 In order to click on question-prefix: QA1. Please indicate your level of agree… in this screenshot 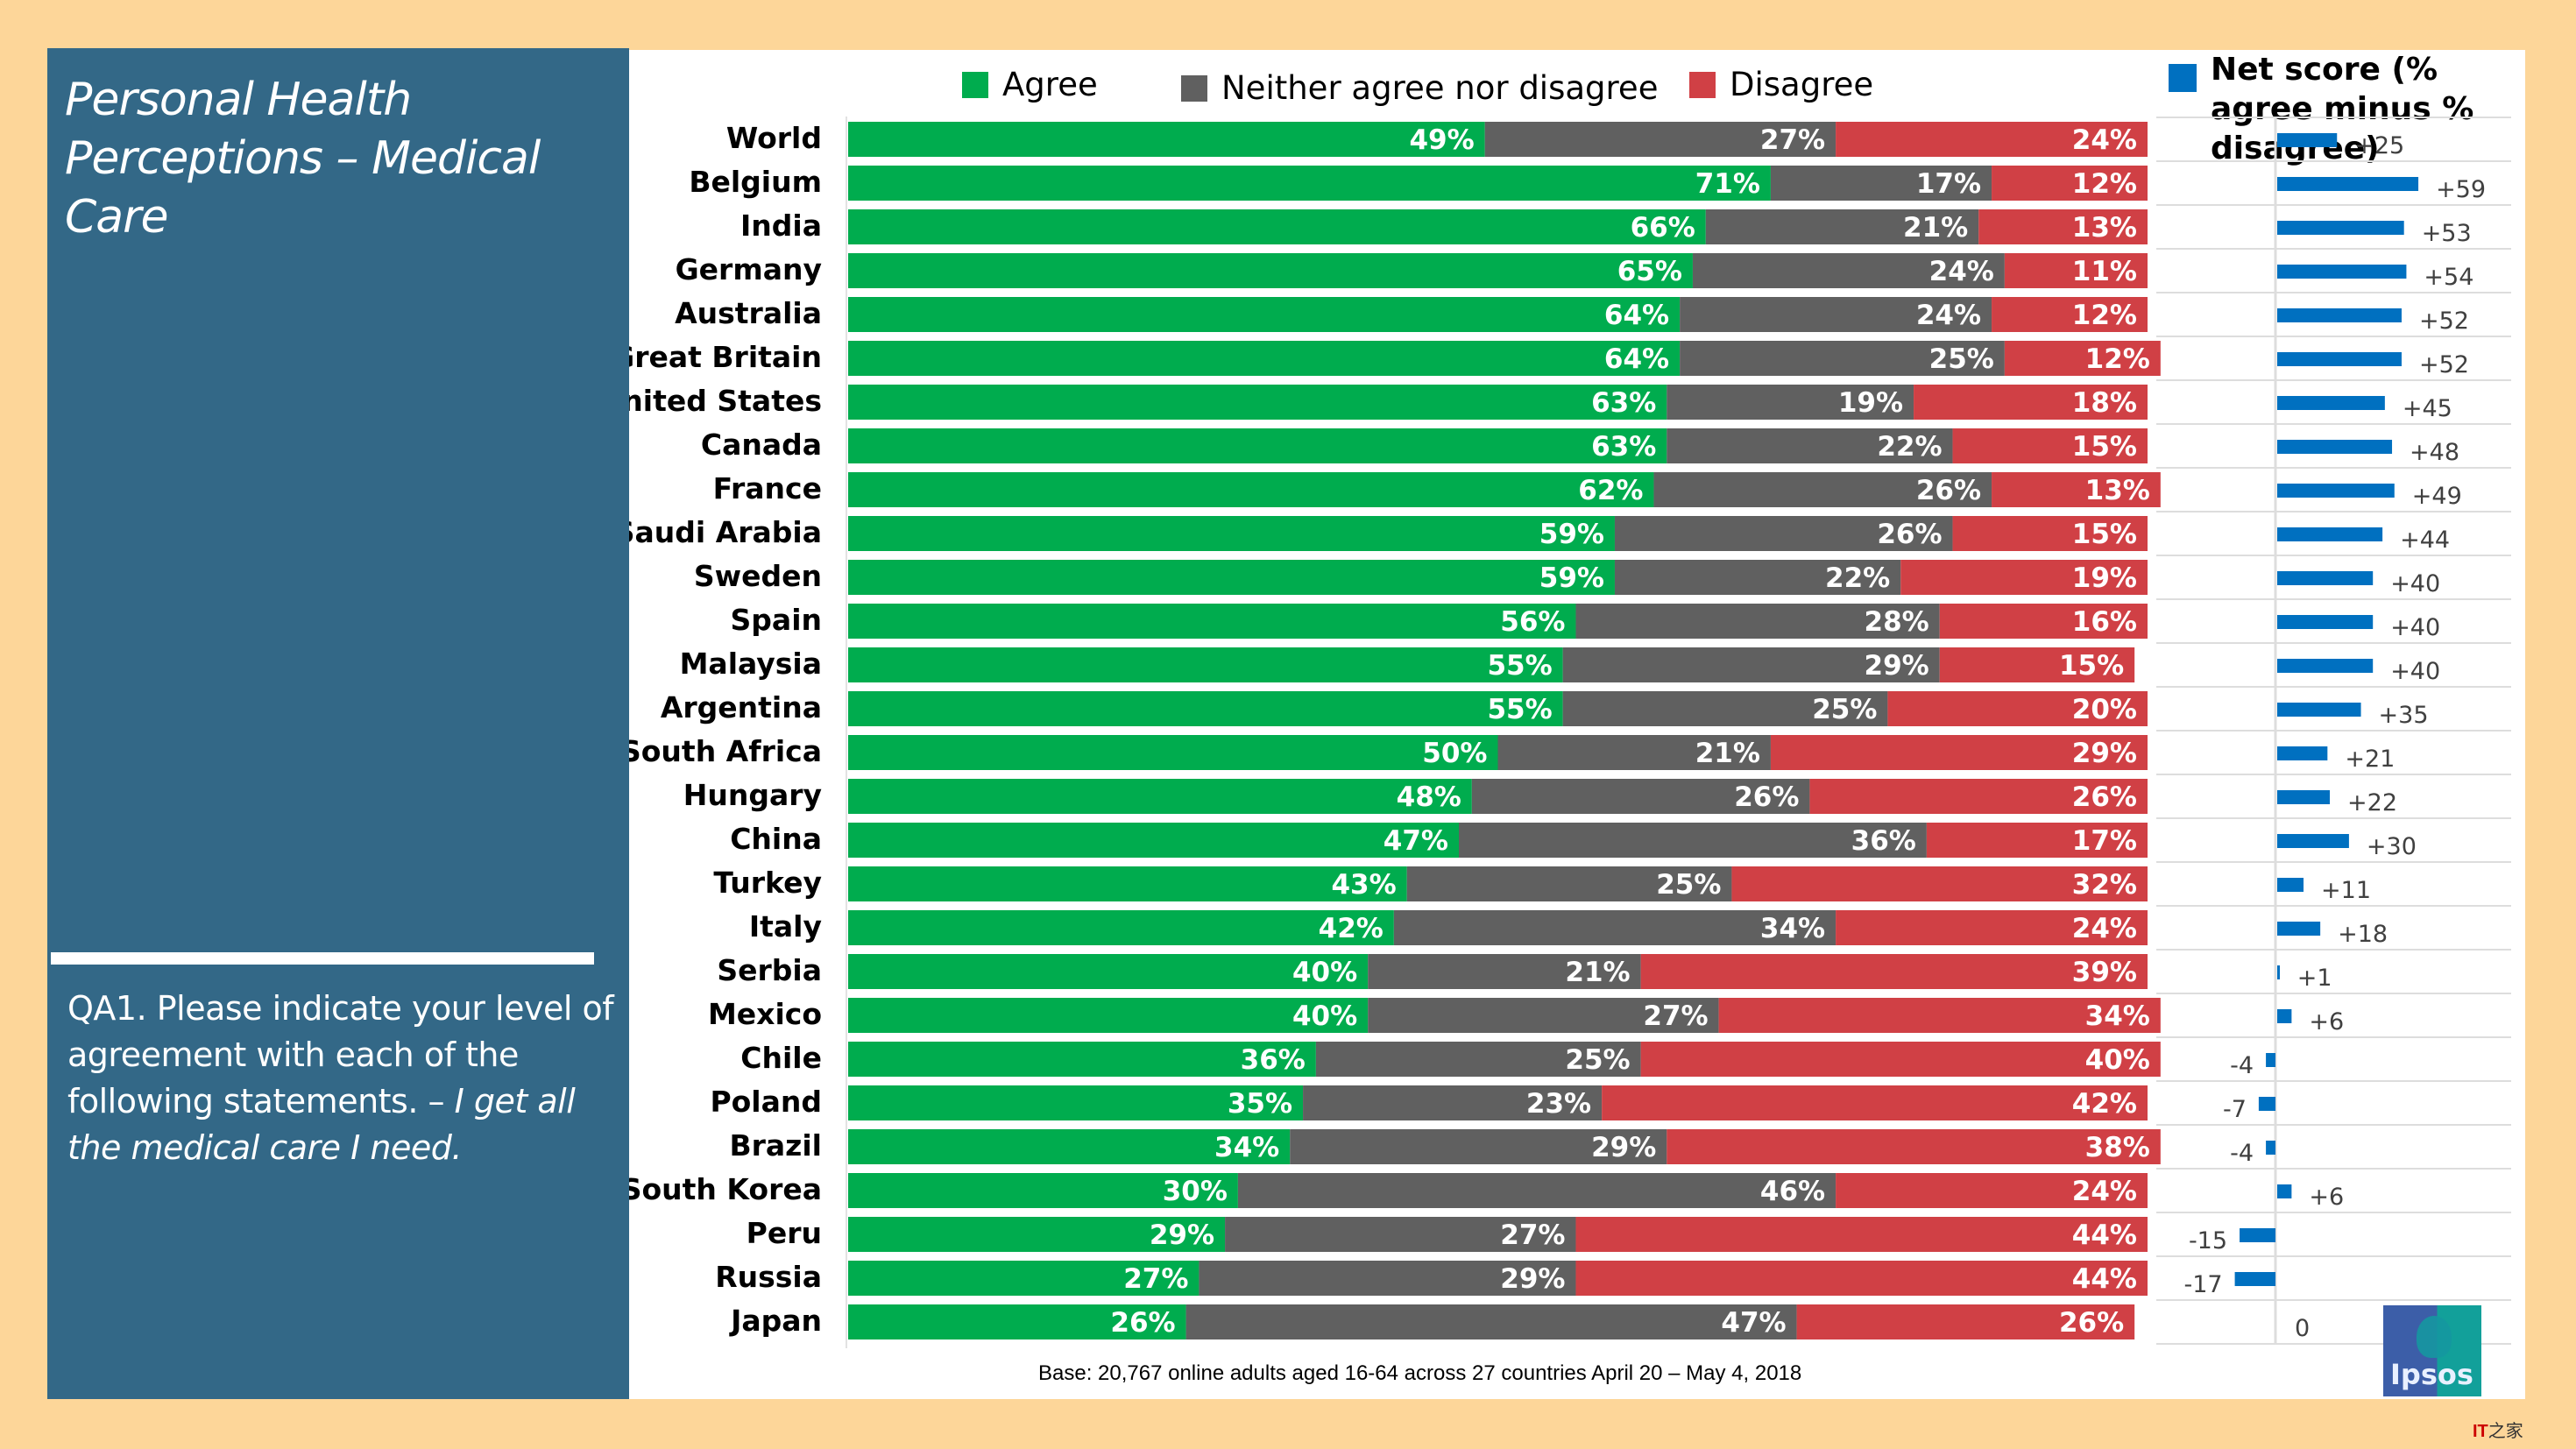, I will do `click(340, 1054)`.